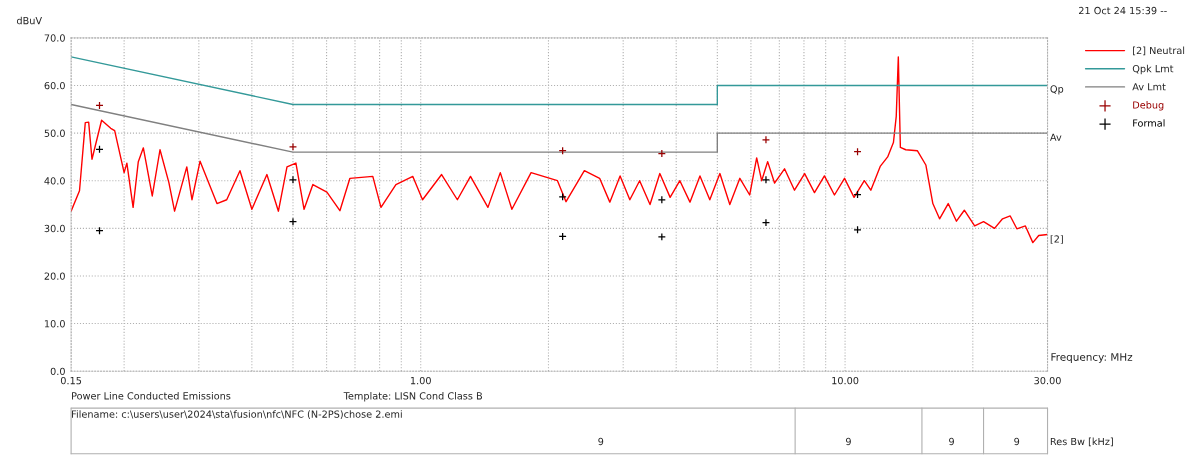  Describe the element at coordinates (1057, 90) in the screenshot. I see `text: Qp` at that location.